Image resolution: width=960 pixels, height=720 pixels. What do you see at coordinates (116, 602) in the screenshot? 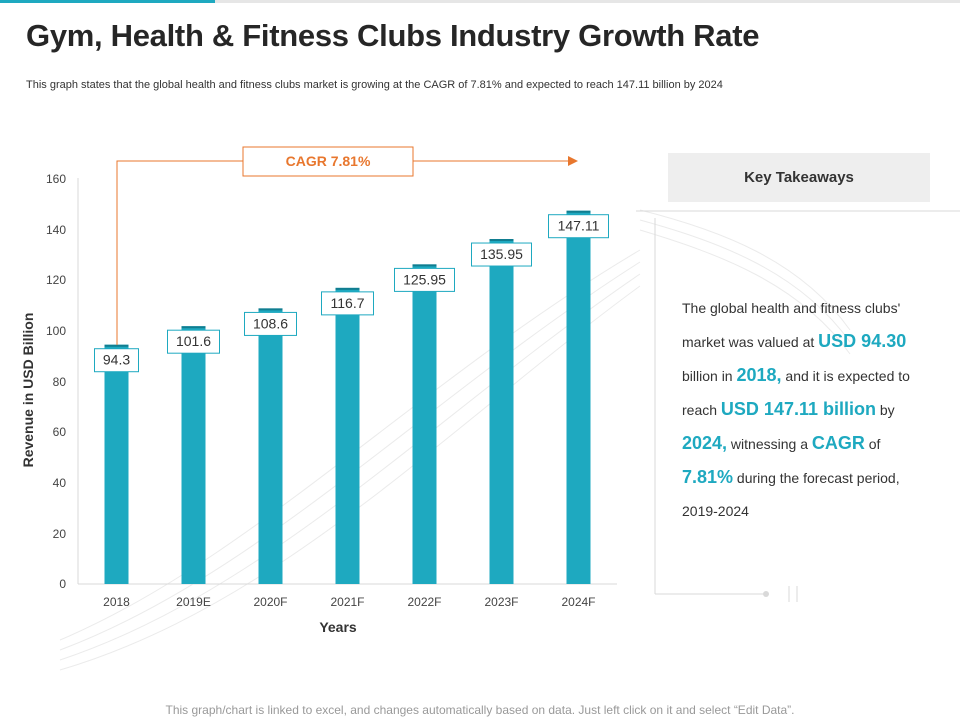
I see `x-tick-label: 2018` at bounding box center [116, 602].